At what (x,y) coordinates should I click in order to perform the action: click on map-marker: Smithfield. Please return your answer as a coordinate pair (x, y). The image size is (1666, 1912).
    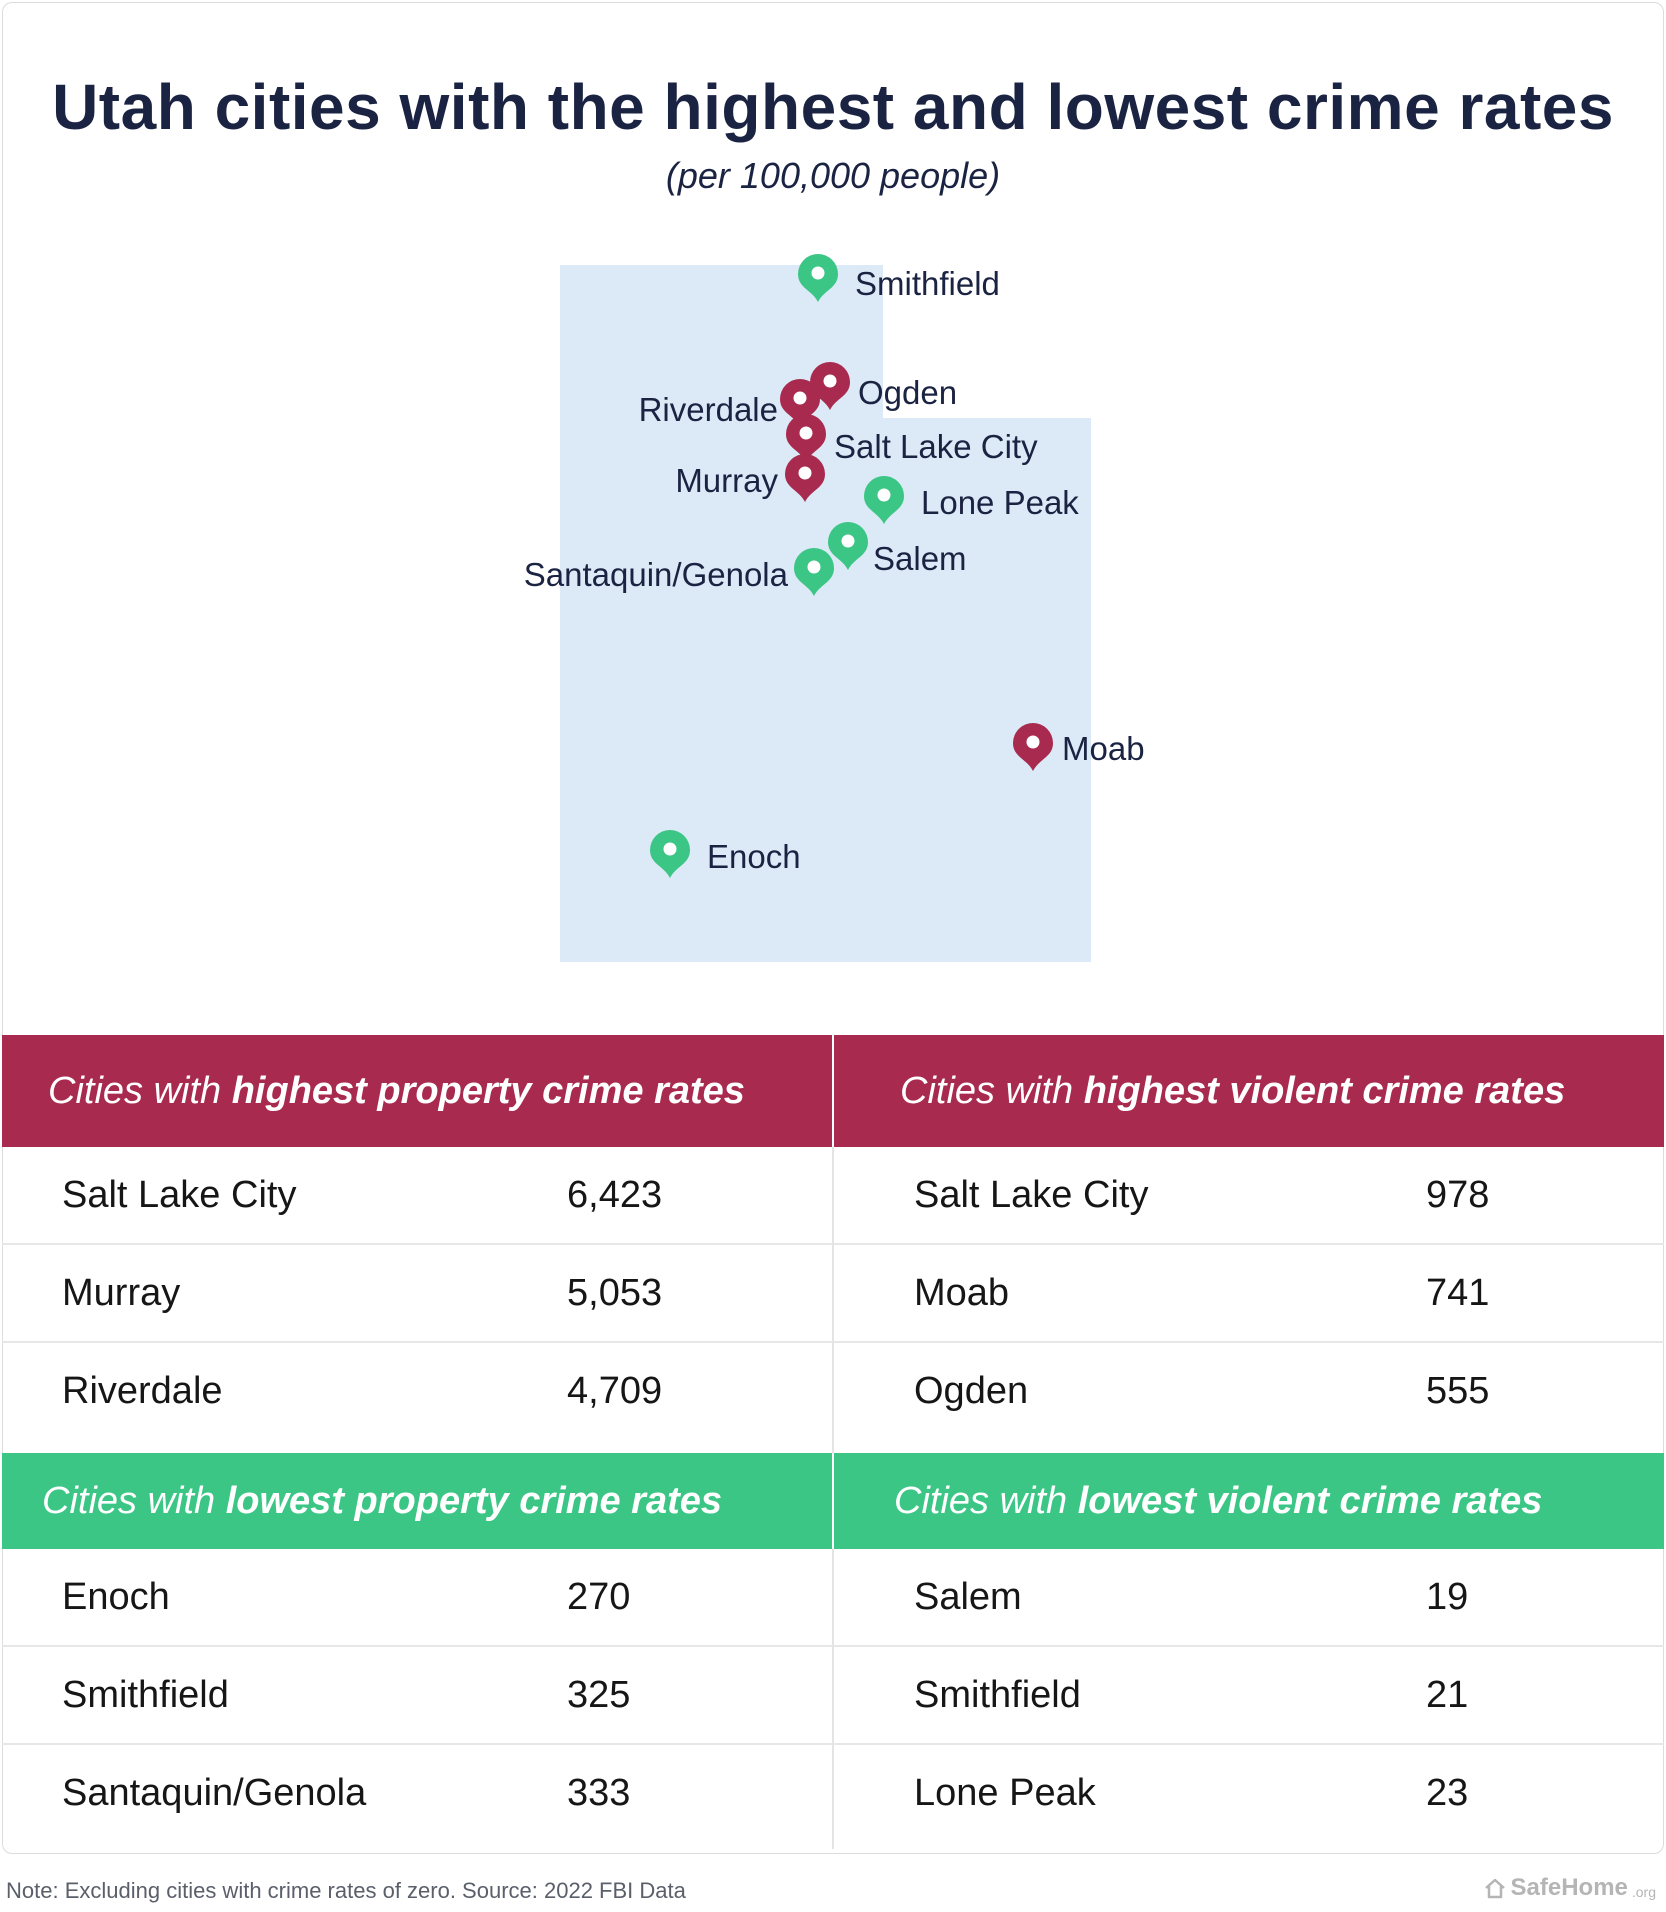
    Looking at the image, I should click on (899, 278).